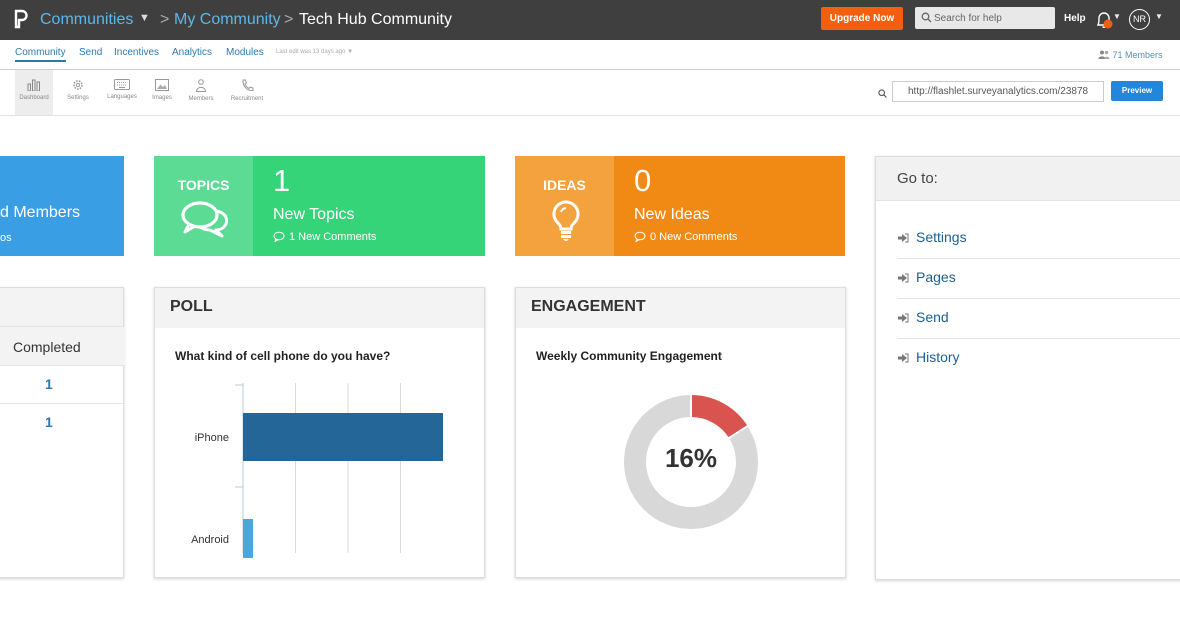 The width and height of the screenshot is (1180, 633). I want to click on goto-label: Settings, so click(941, 237).